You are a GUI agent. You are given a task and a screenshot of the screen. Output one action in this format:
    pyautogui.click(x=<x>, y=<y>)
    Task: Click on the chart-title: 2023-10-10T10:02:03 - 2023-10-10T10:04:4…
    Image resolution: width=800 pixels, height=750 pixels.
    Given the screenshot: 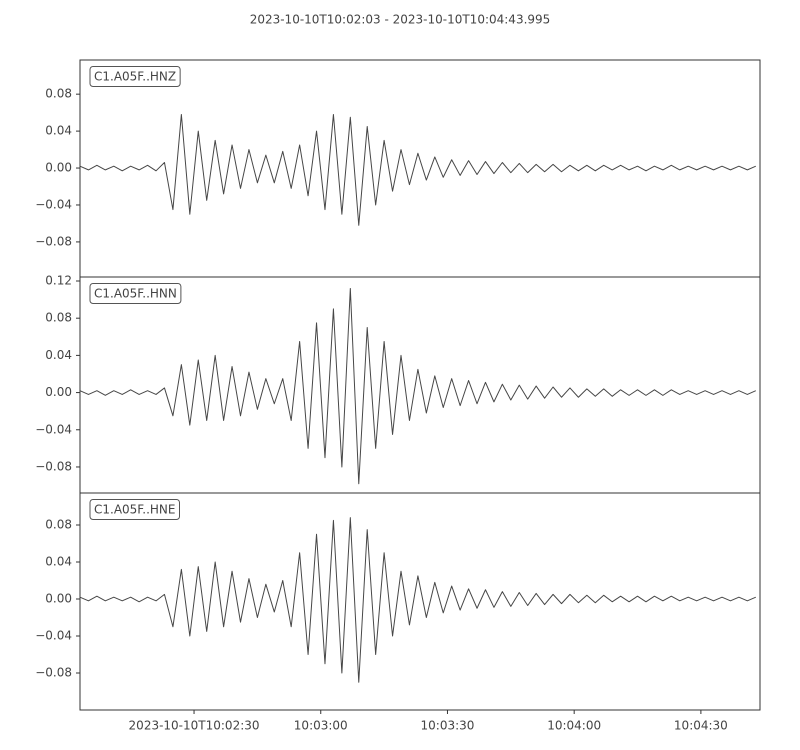 What is the action you would take?
    pyautogui.click(x=400, y=20)
    